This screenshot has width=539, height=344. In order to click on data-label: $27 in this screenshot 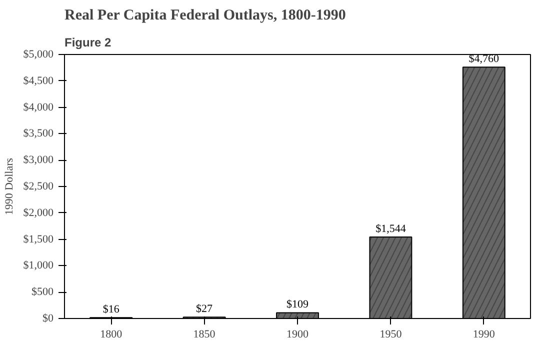, I will do `click(205, 309)`.